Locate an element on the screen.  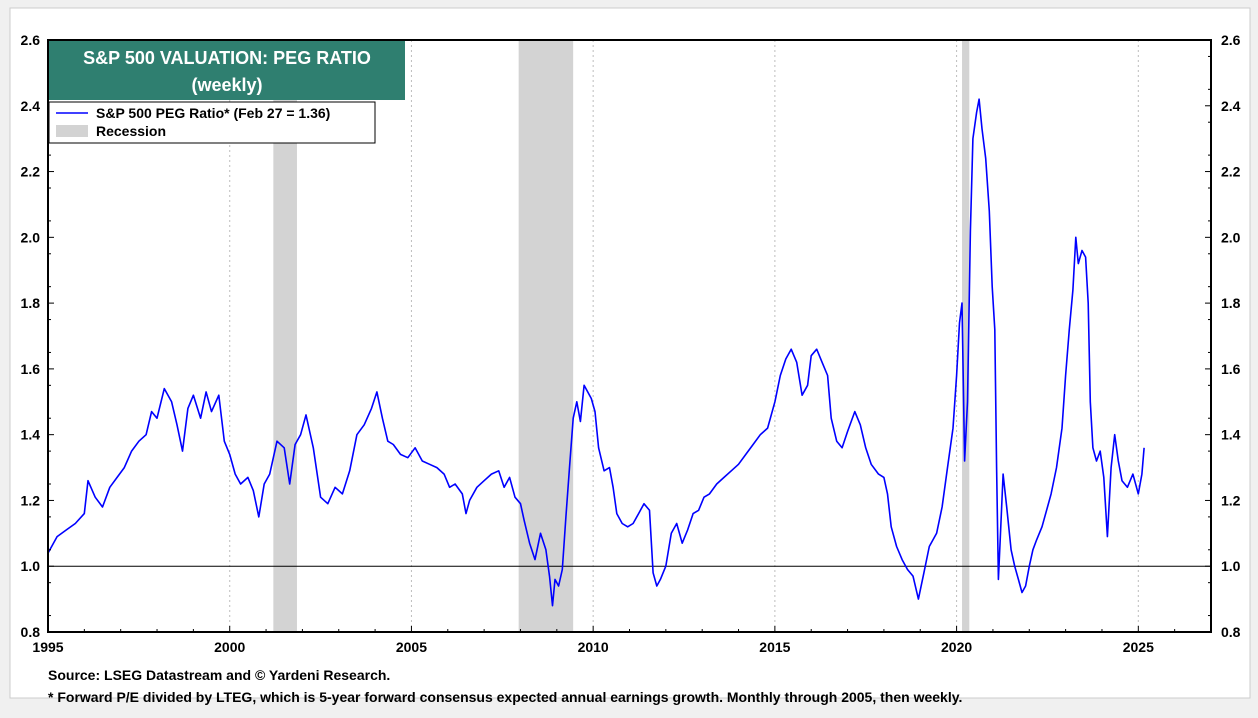
y-tick-label-right: 1.4 is located at coordinates (1231, 435).